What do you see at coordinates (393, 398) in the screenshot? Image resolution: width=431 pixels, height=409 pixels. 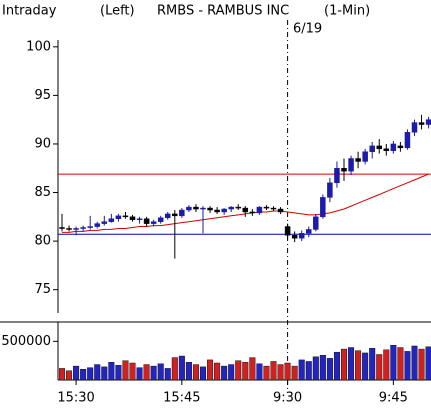 I see `x-tick-label: 9:45` at bounding box center [393, 398].